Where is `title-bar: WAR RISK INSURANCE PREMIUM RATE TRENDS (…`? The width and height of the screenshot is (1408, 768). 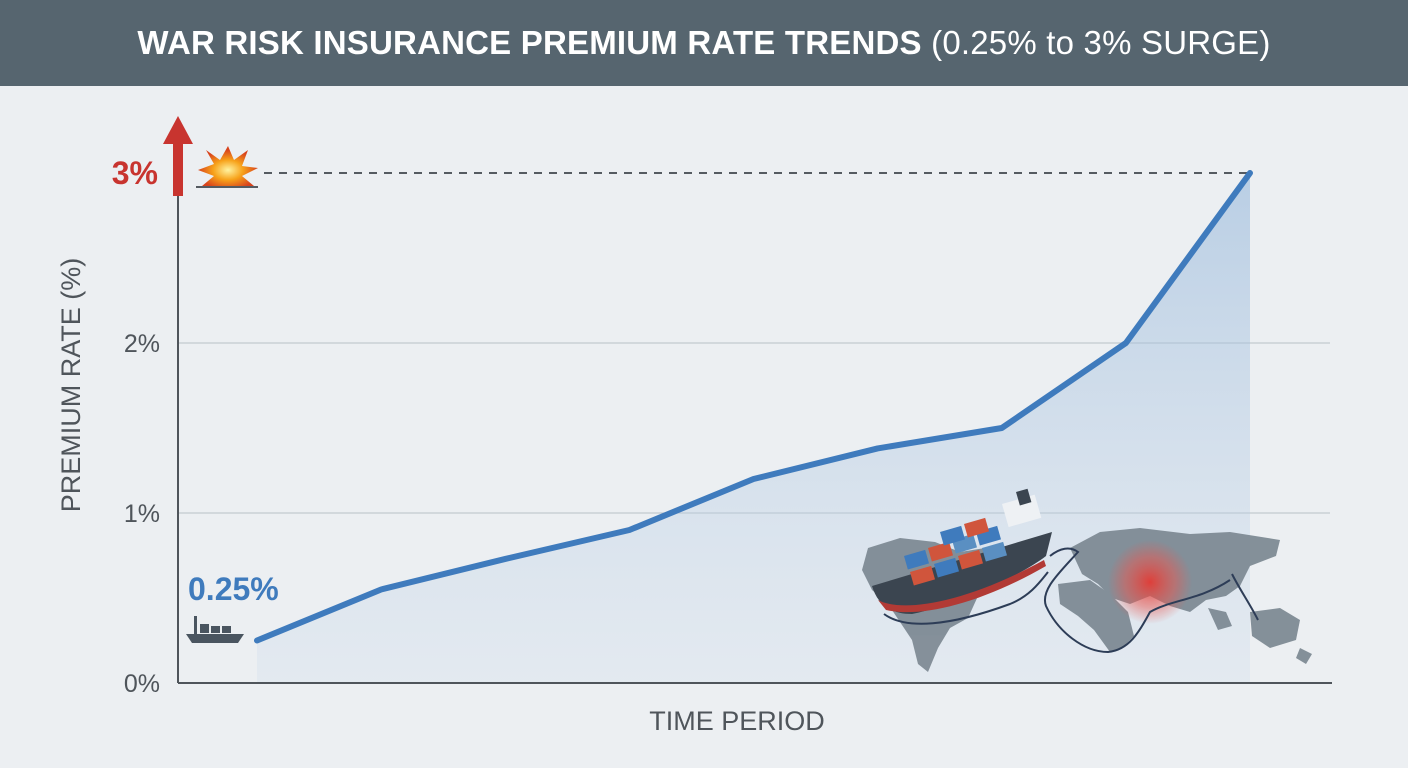 title-bar: WAR RISK INSURANCE PREMIUM RATE TRENDS (… is located at coordinates (704, 43).